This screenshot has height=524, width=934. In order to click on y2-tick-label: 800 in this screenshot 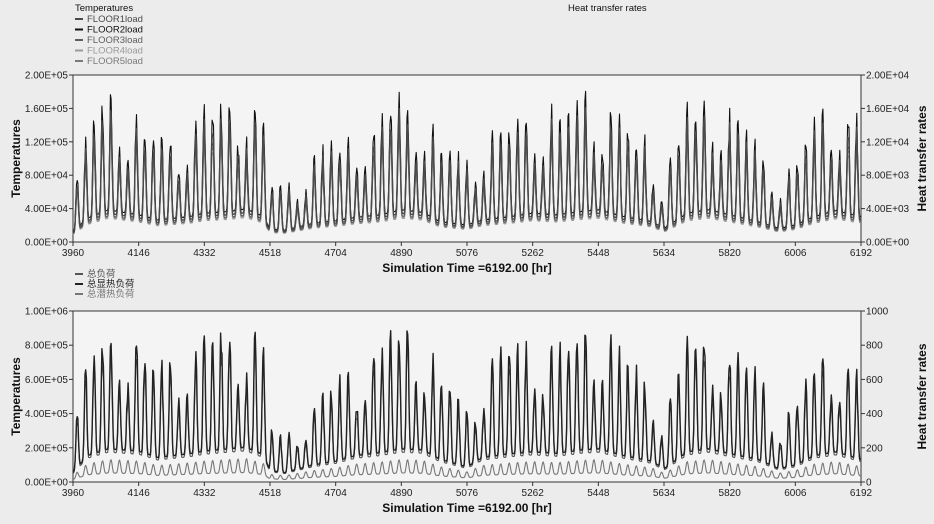, I will do `click(874, 346)`.